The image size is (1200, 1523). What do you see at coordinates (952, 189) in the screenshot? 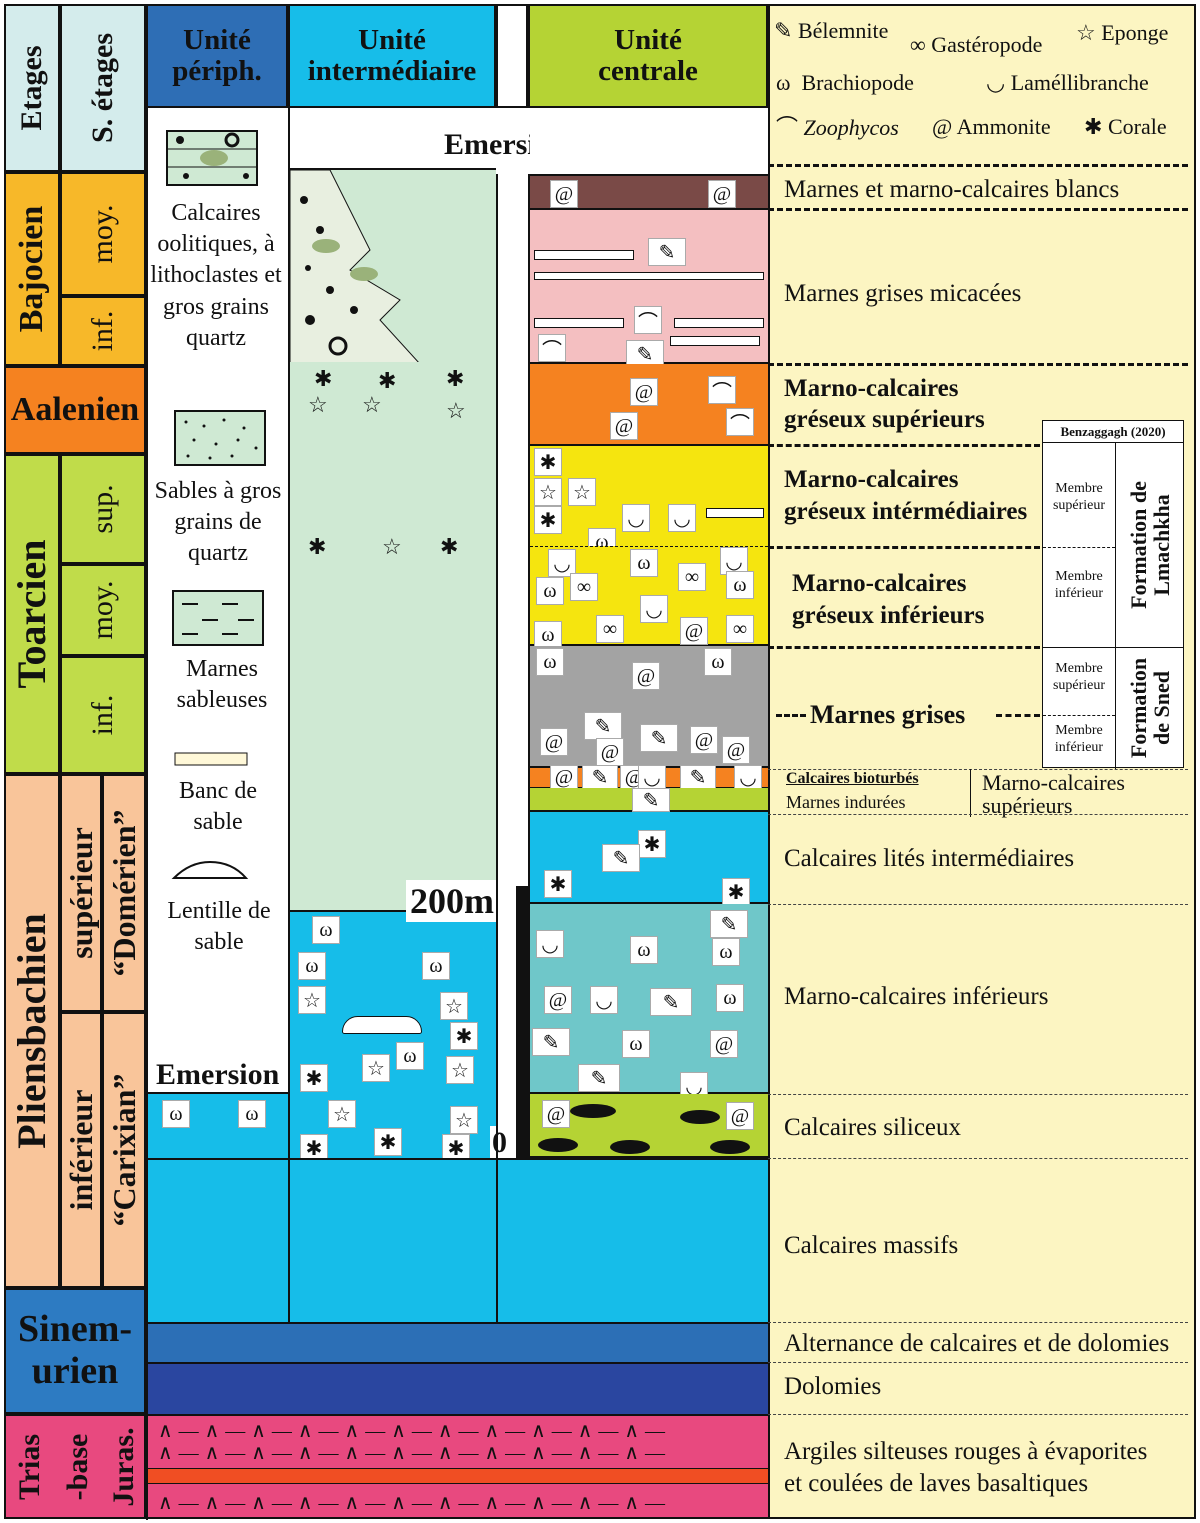
I see `desc-marnes-blancs: Marnes et marno-calcaires blancs` at bounding box center [952, 189].